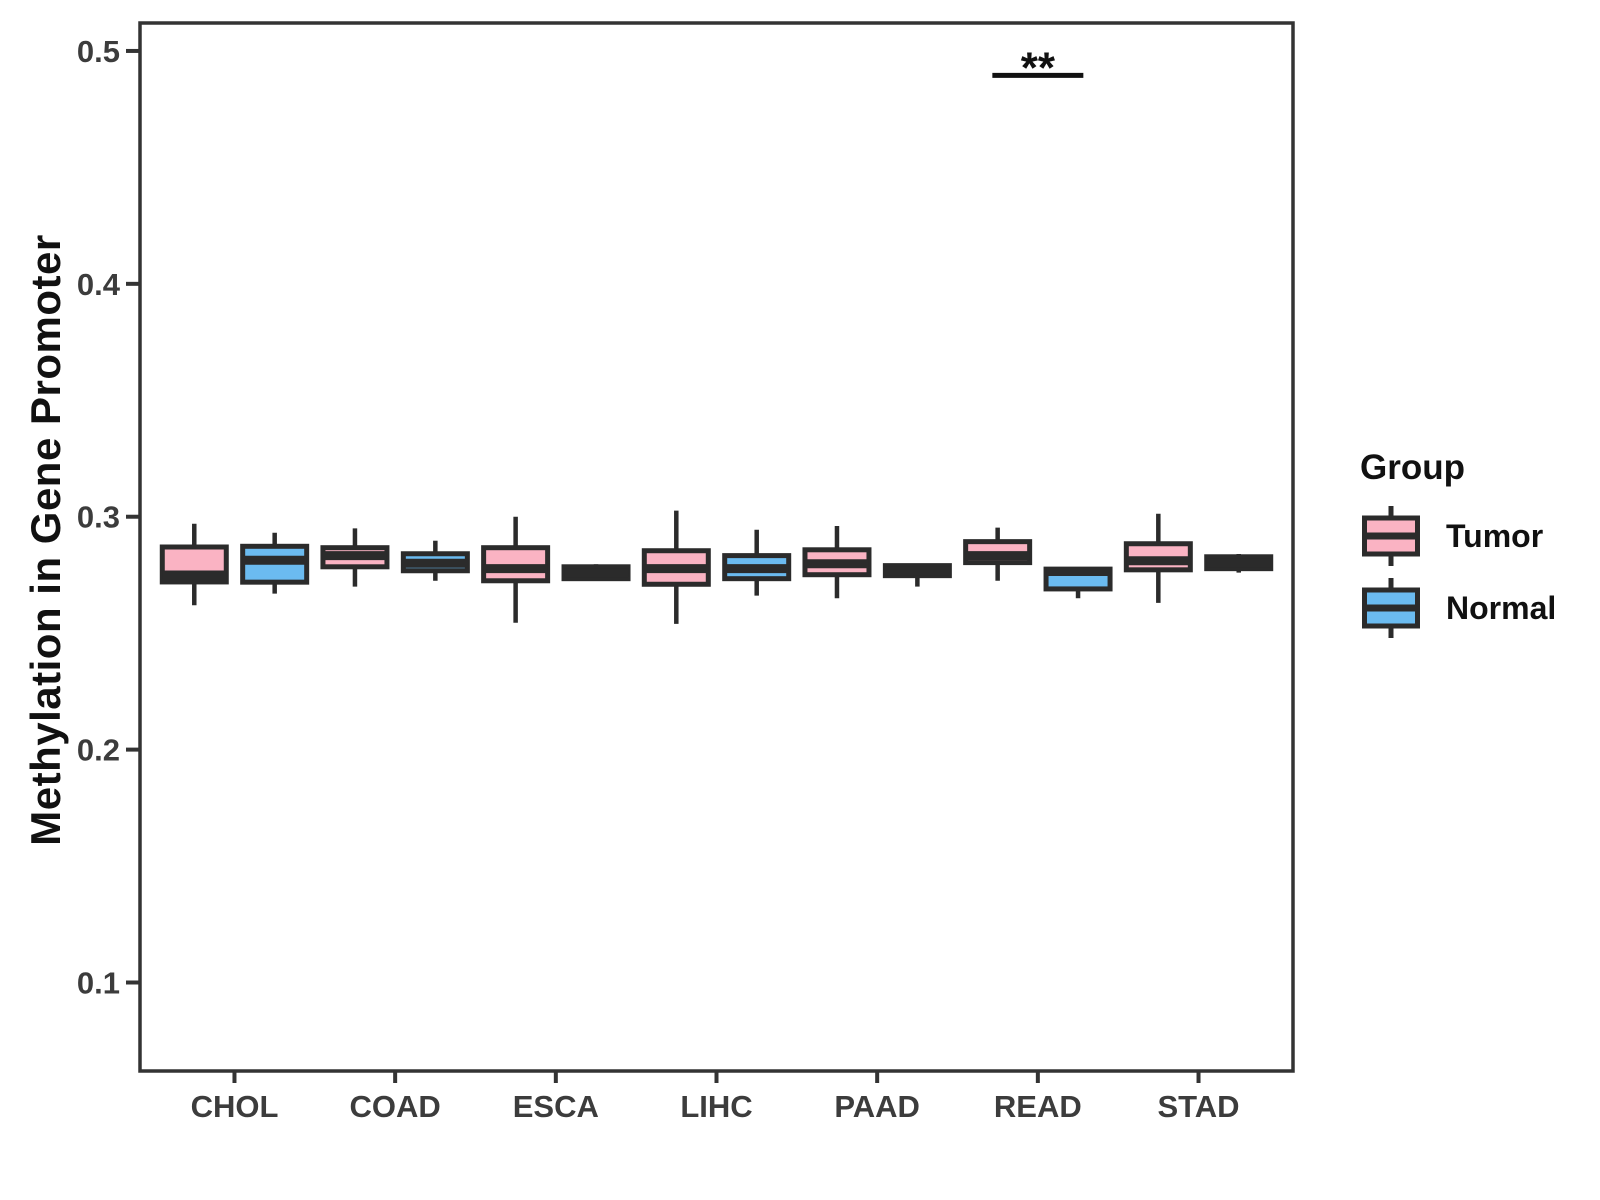 The width and height of the screenshot is (1600, 1200). Describe the element at coordinates (877, 1106) in the screenshot. I see `x-tick-label: PAAD` at that location.